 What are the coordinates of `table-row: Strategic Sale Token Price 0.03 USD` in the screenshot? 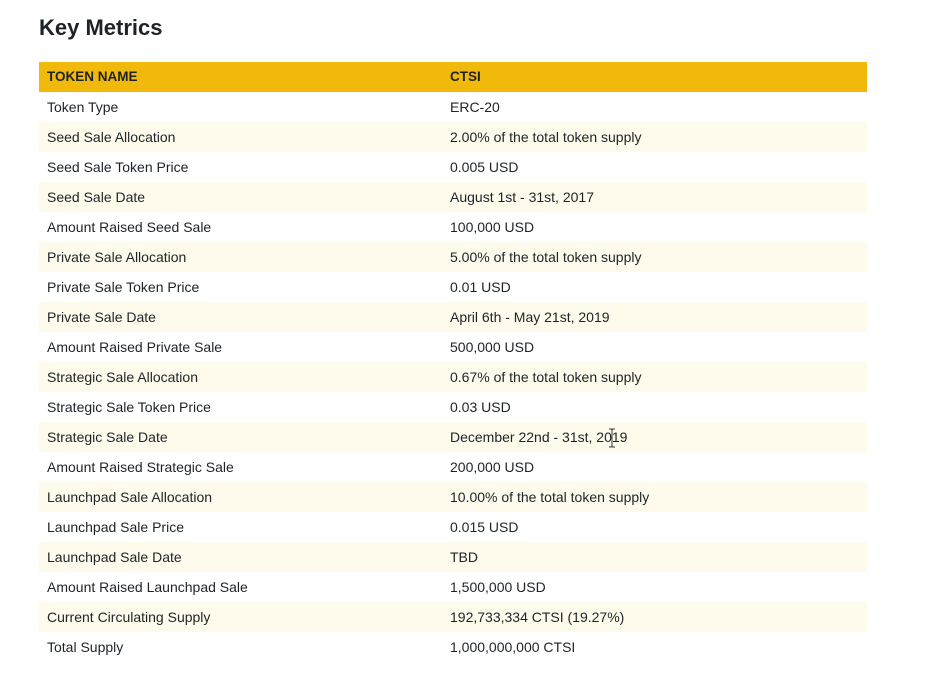 It's located at (453, 407).